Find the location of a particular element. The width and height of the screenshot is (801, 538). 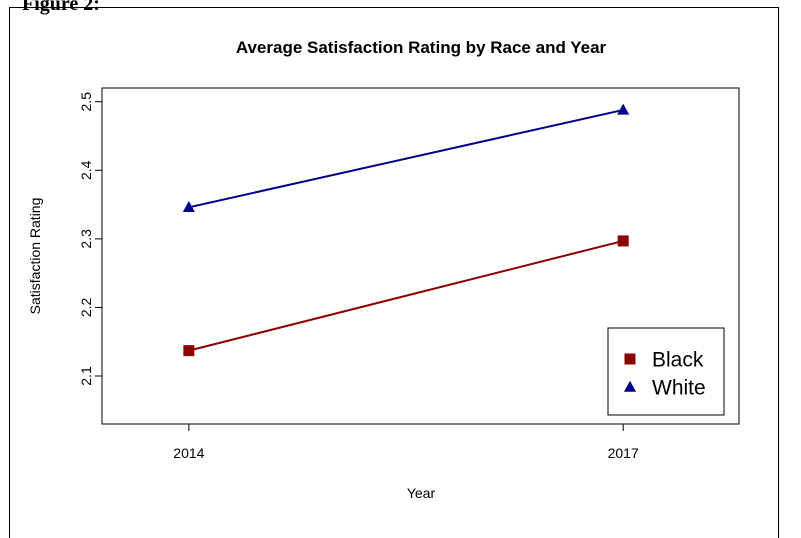

x-axis: 2014 2017 is located at coordinates (406, 442).